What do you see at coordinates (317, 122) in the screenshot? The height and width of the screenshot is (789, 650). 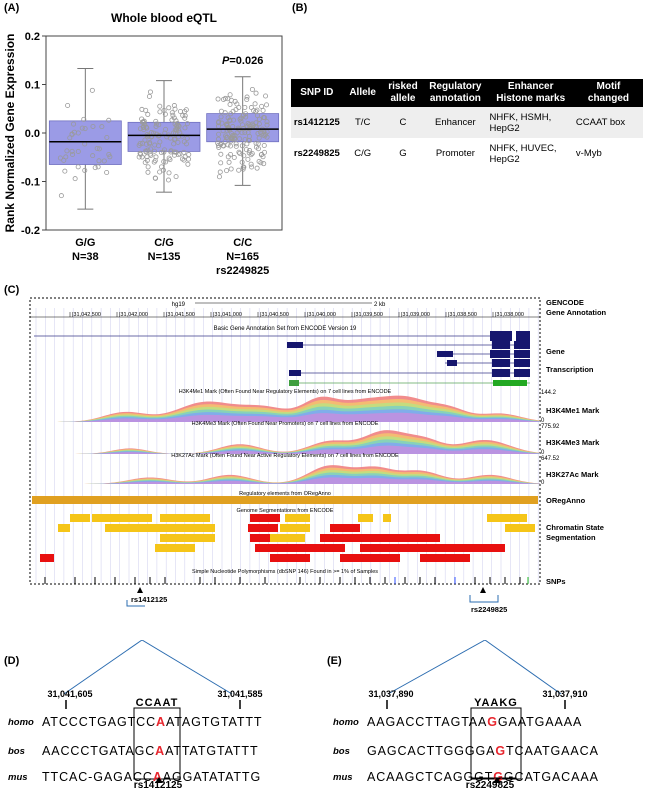 I see `table-cell: rs1412125` at bounding box center [317, 122].